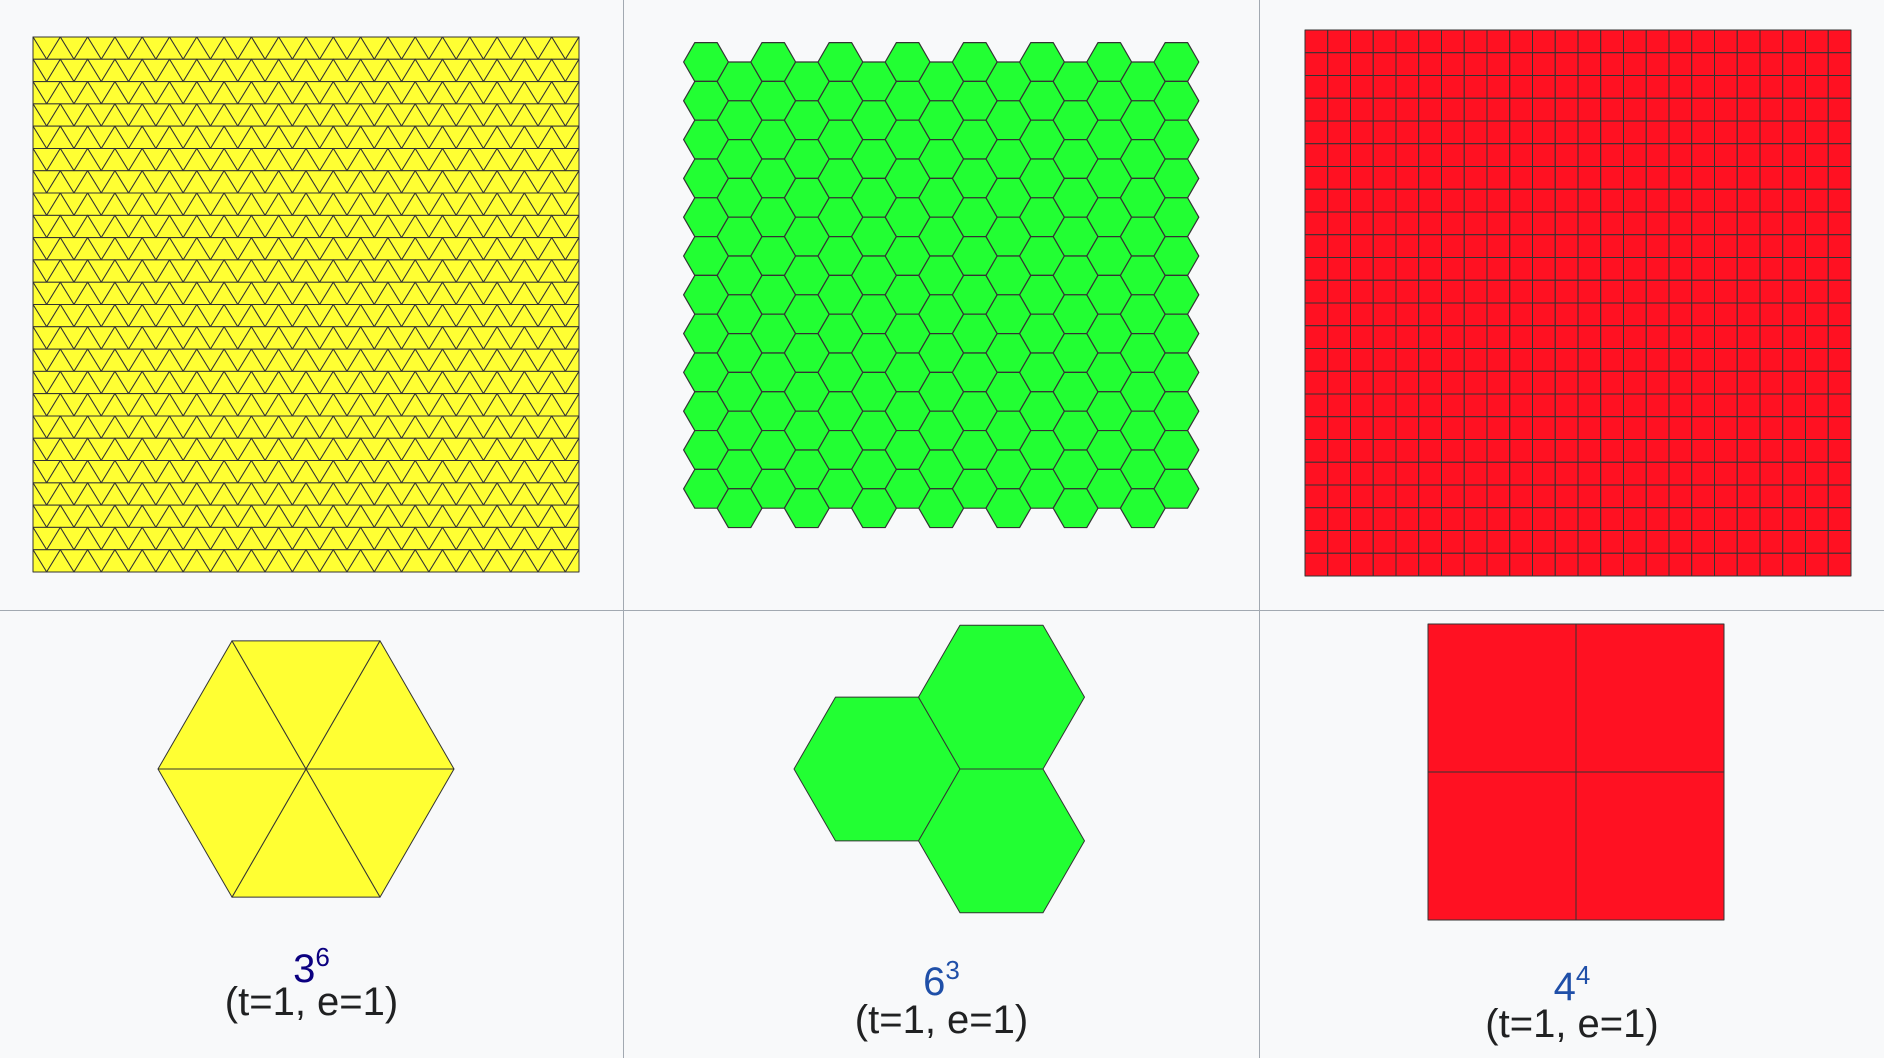 This screenshot has height=1058, width=1884. What do you see at coordinates (1502, 698) in the screenshot?
I see `vertex-square` at bounding box center [1502, 698].